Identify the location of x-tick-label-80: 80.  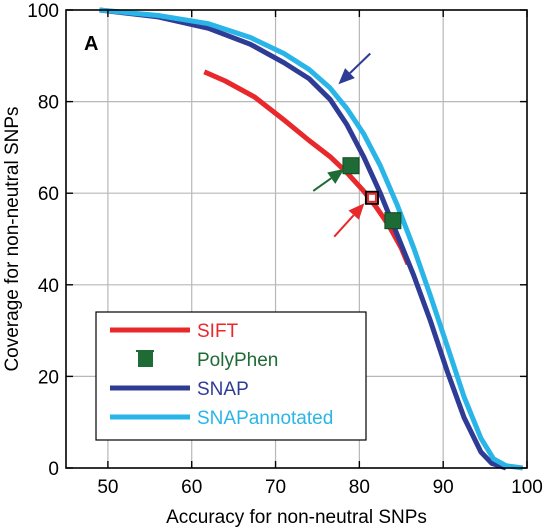
(359, 487).